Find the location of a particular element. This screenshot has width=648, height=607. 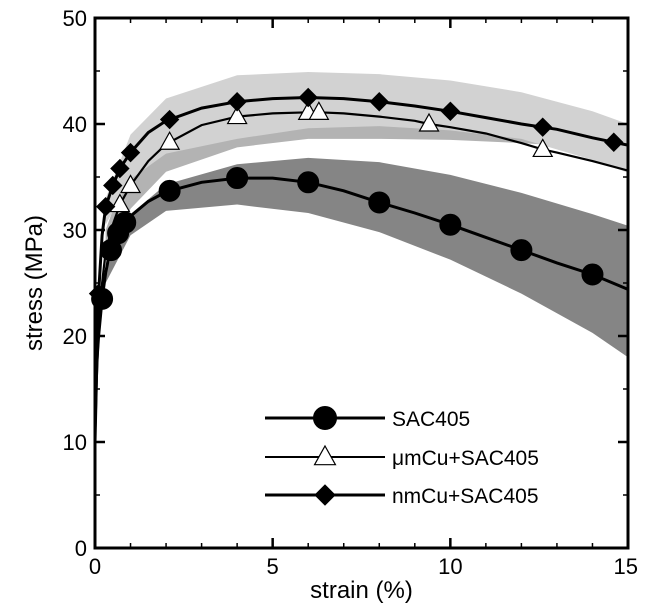

x-tick-label: 10 is located at coordinates (450, 566).